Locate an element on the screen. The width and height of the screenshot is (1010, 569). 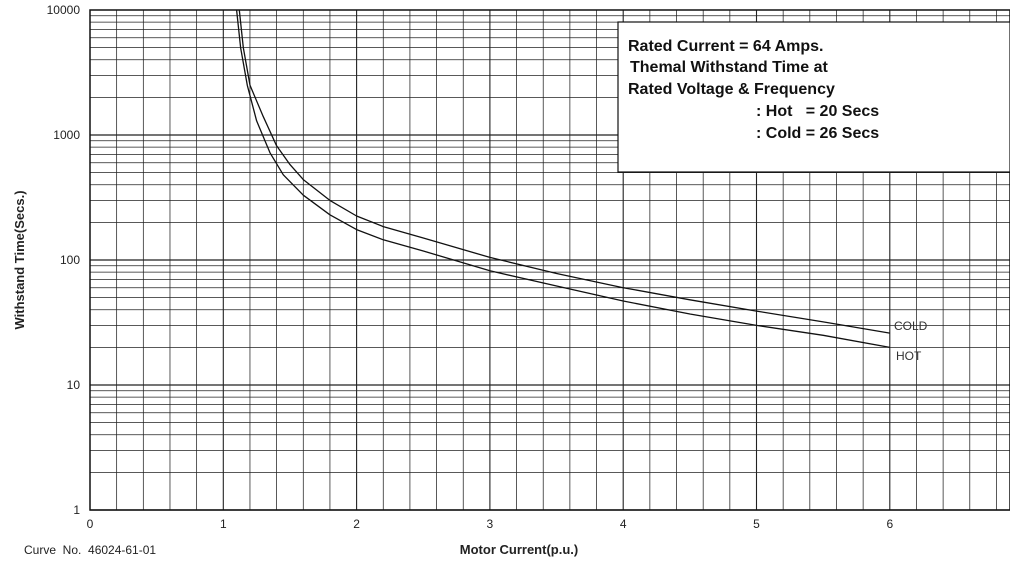
x-tick-label: 3 is located at coordinates (490, 524).